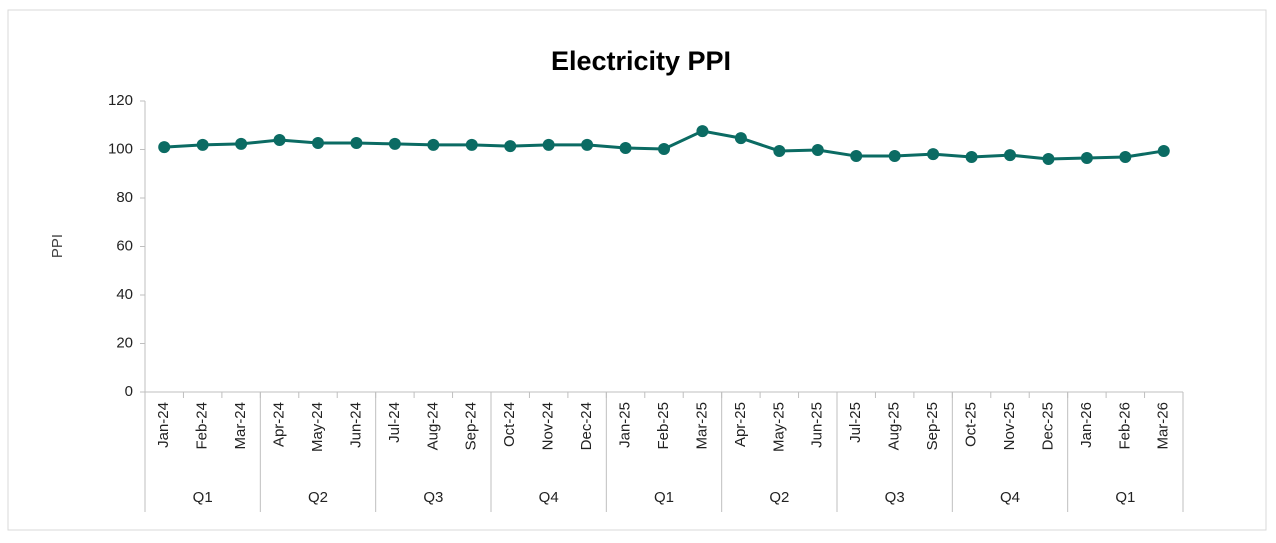 This screenshot has height=543, width=1276. I want to click on x-tick-label: Mar-26, so click(1163, 426).